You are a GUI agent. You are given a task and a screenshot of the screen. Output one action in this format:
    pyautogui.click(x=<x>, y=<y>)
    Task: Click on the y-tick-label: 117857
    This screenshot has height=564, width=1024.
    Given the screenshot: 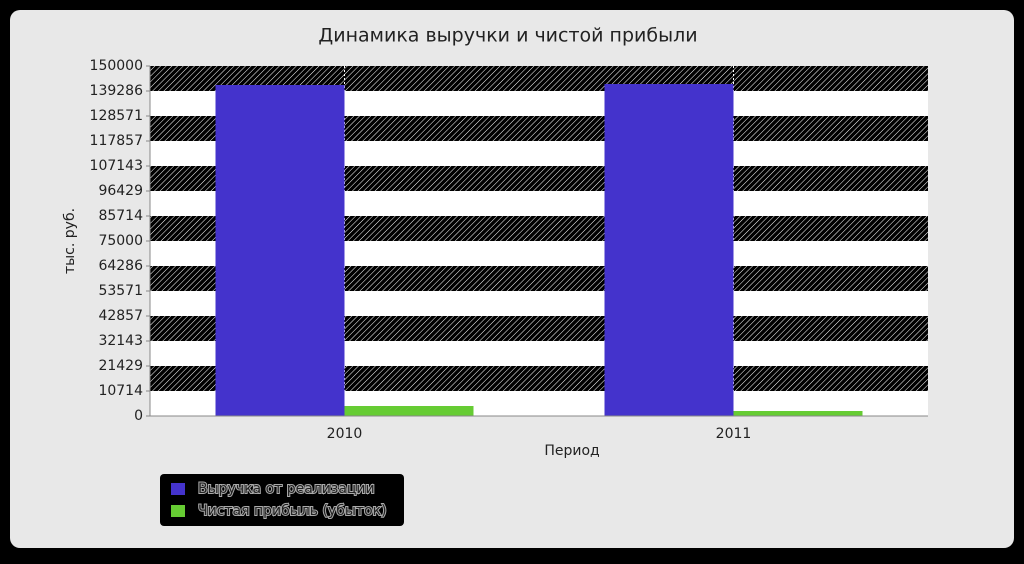 What is the action you would take?
    pyautogui.click(x=116, y=141)
    